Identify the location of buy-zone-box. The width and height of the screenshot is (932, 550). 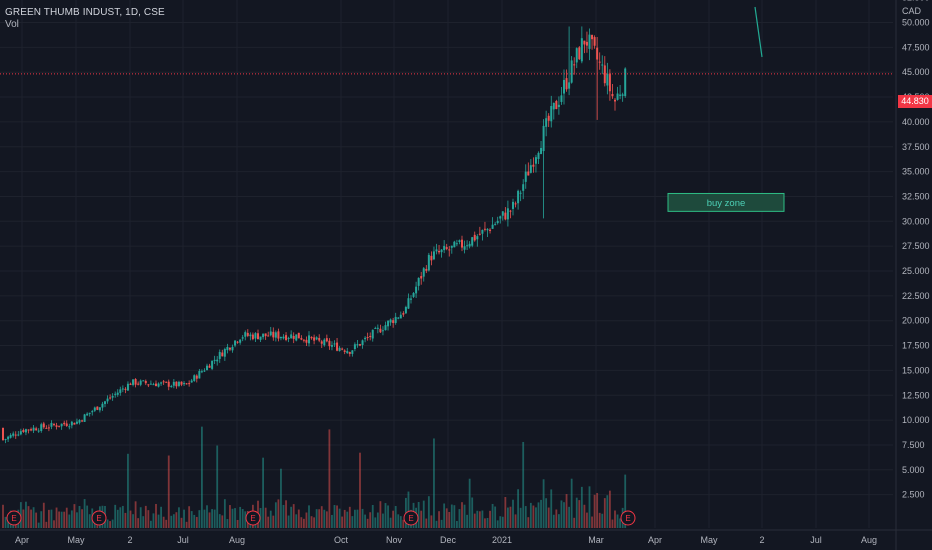
(726, 202).